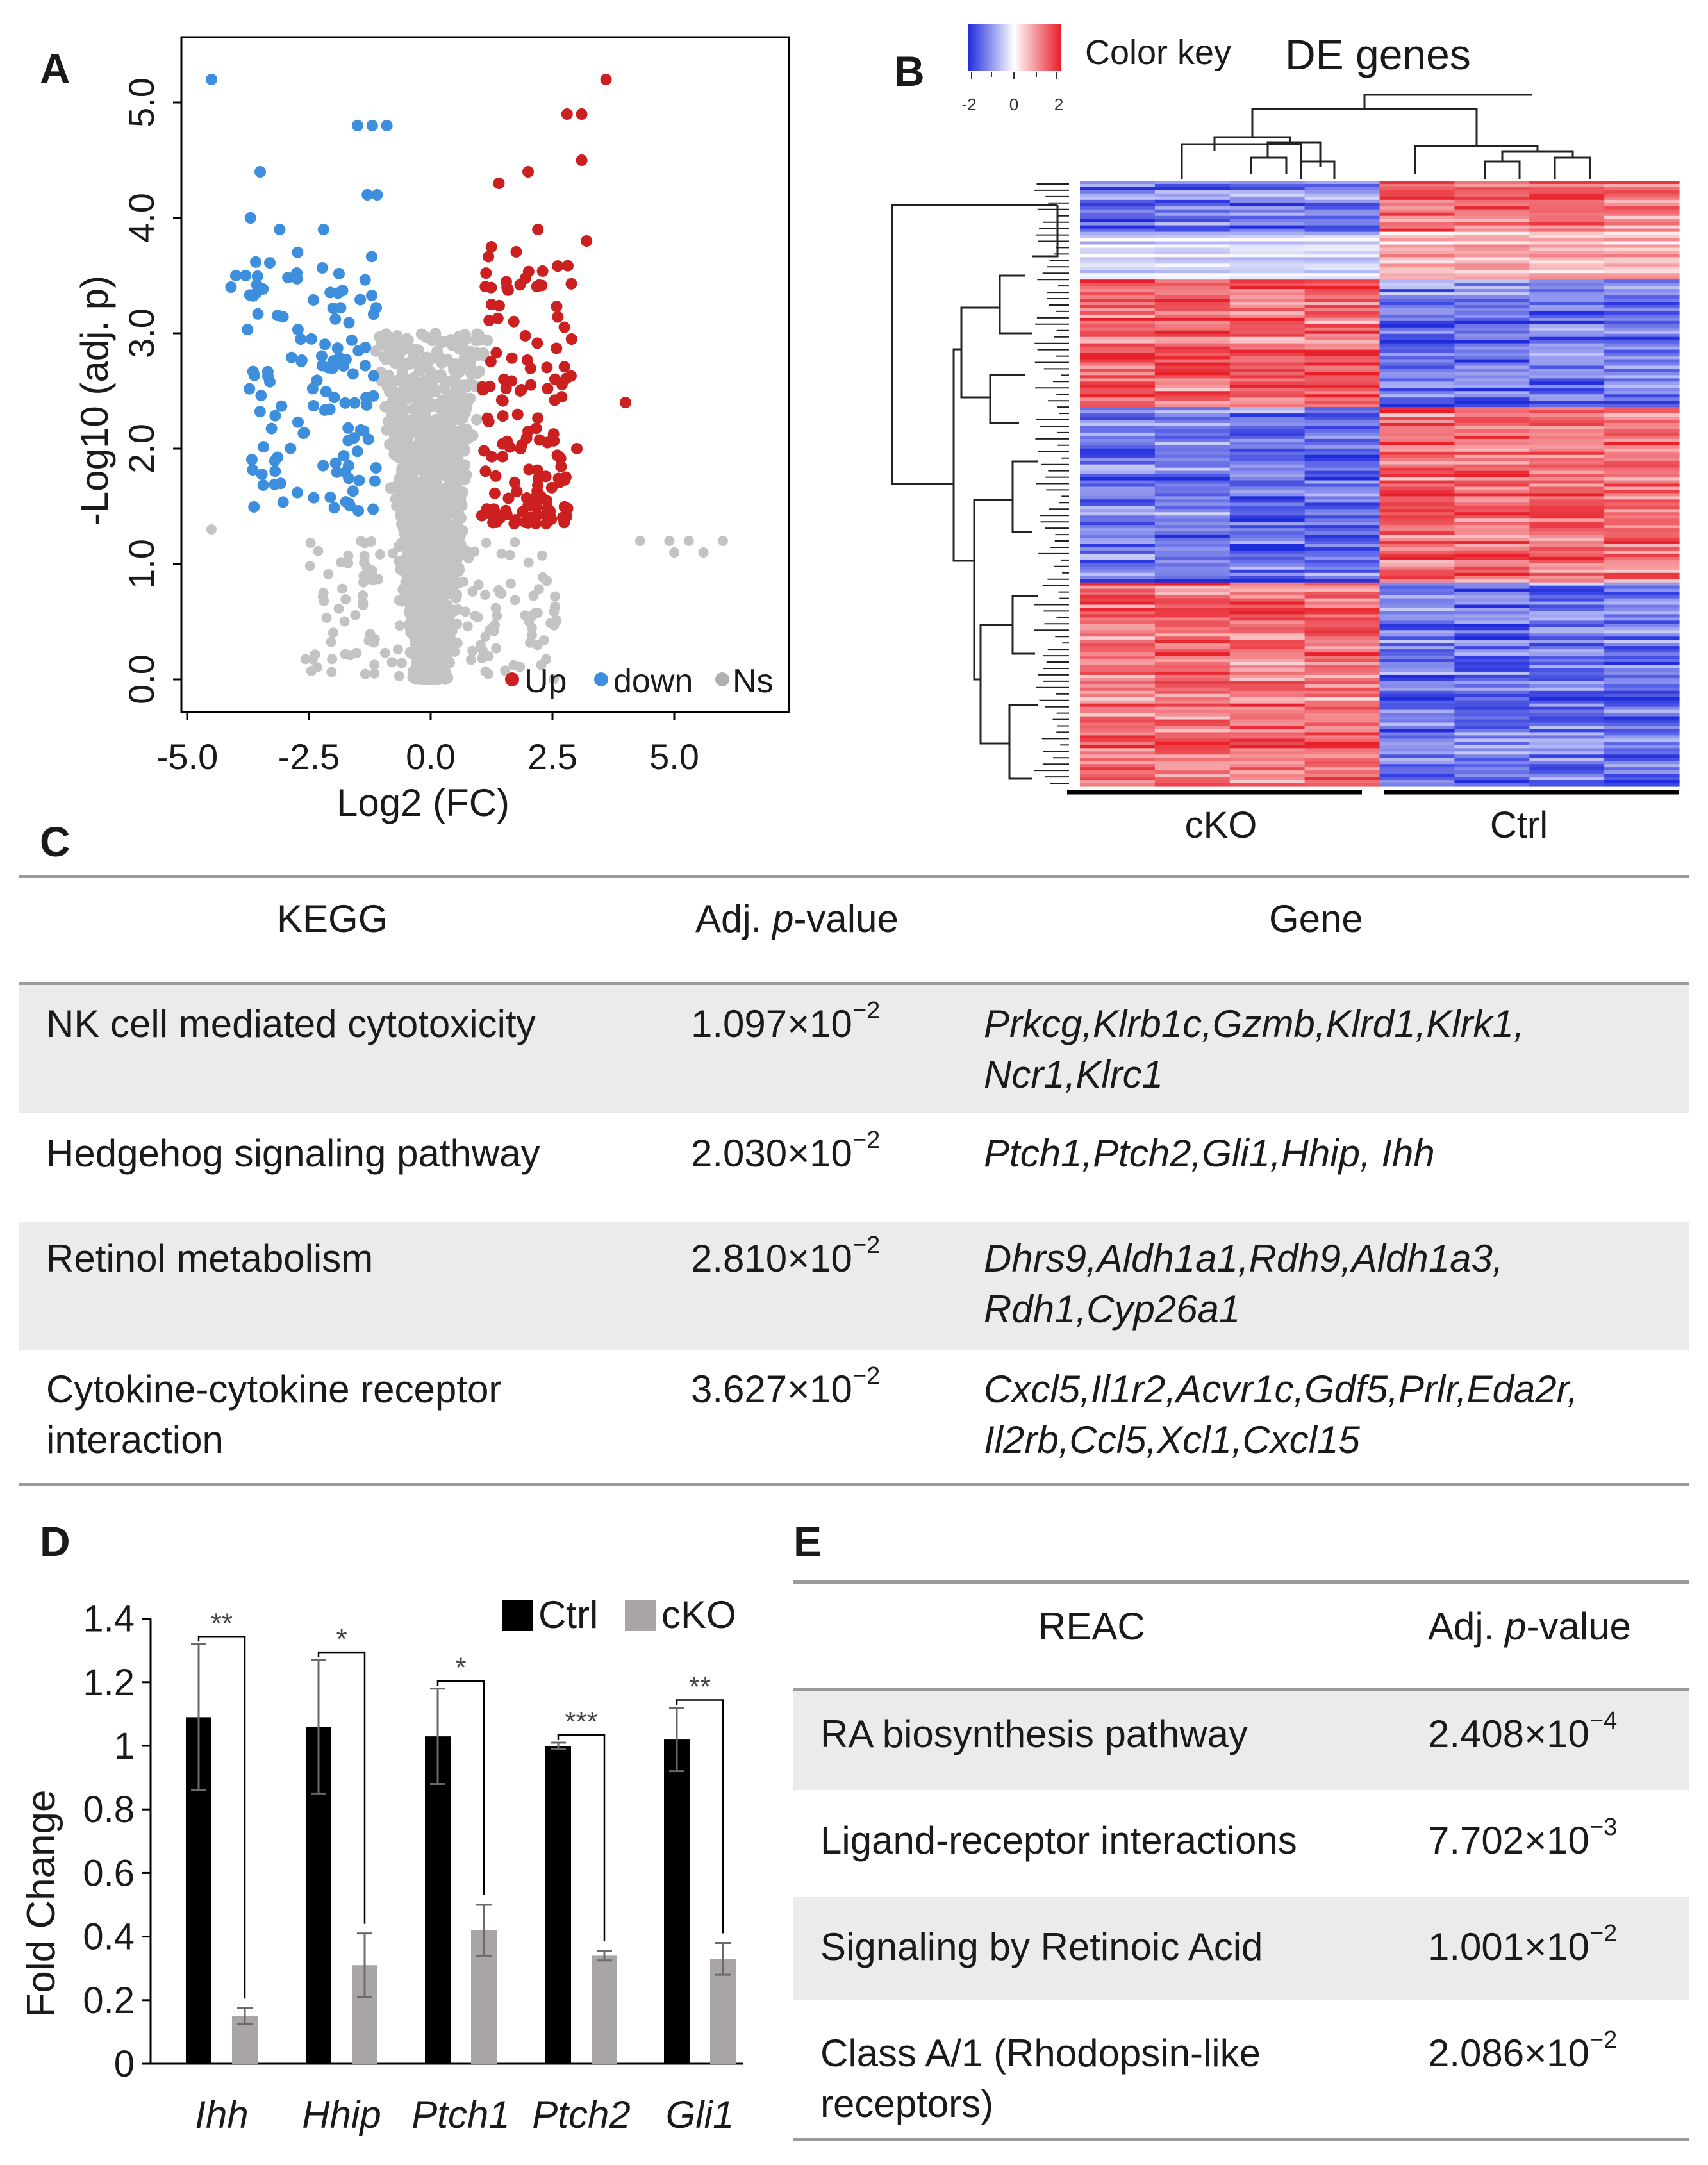  What do you see at coordinates (1014, 47) in the screenshot?
I see `color-key-gradient` at bounding box center [1014, 47].